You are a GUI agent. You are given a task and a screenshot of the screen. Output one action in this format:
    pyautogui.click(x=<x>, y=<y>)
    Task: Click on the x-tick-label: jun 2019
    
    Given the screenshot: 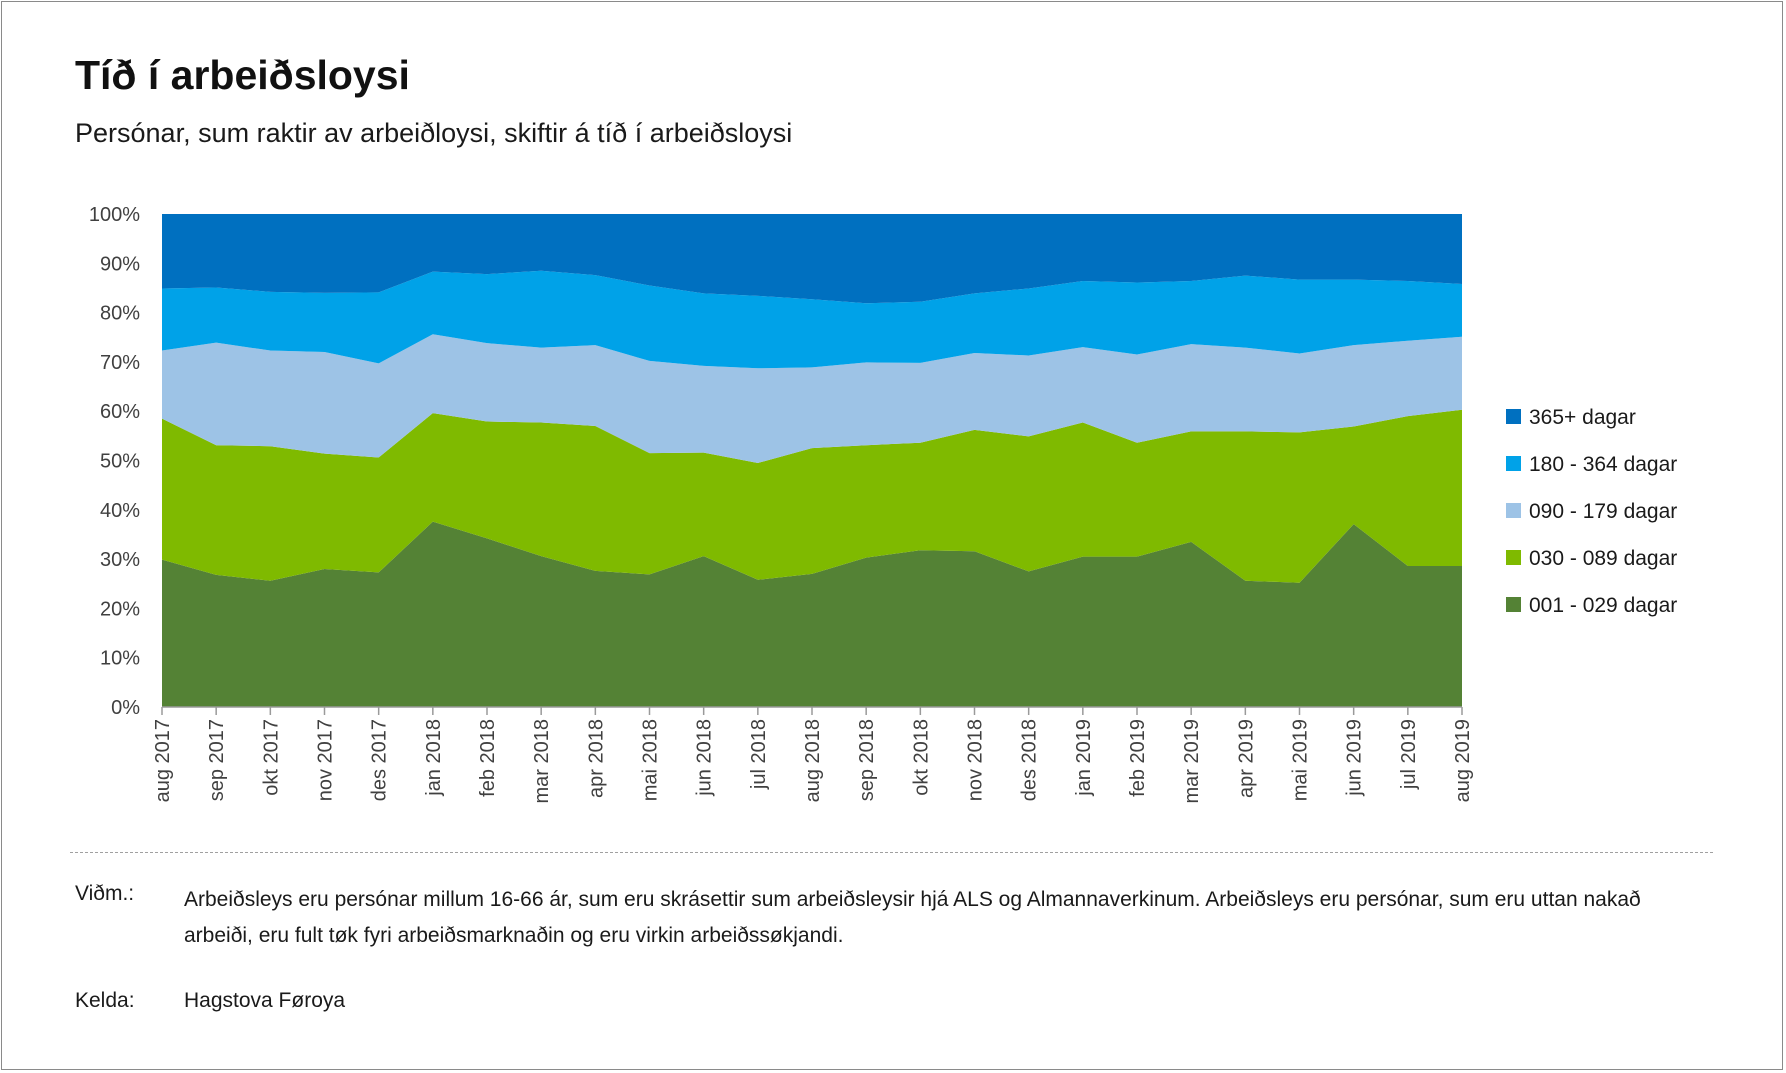 What is the action you would take?
    pyautogui.click(x=1355, y=758)
    